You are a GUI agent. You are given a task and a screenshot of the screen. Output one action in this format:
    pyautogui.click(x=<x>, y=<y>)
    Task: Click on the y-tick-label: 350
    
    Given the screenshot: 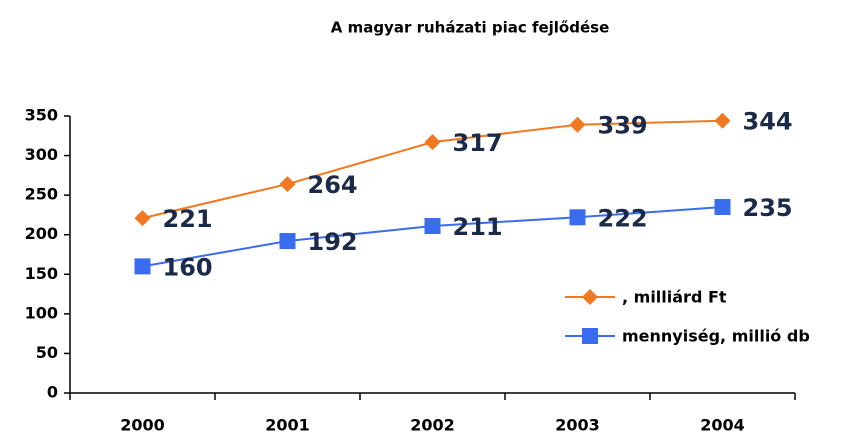 What is the action you would take?
    pyautogui.click(x=41, y=115)
    